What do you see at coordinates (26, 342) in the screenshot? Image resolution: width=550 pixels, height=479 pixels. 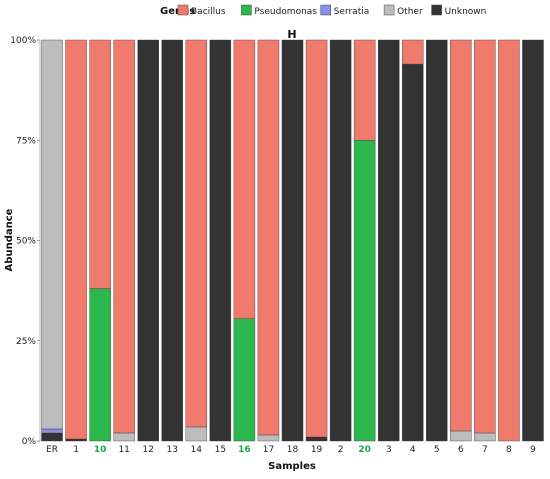 I see `y-tick-label: 25%` at bounding box center [26, 342].